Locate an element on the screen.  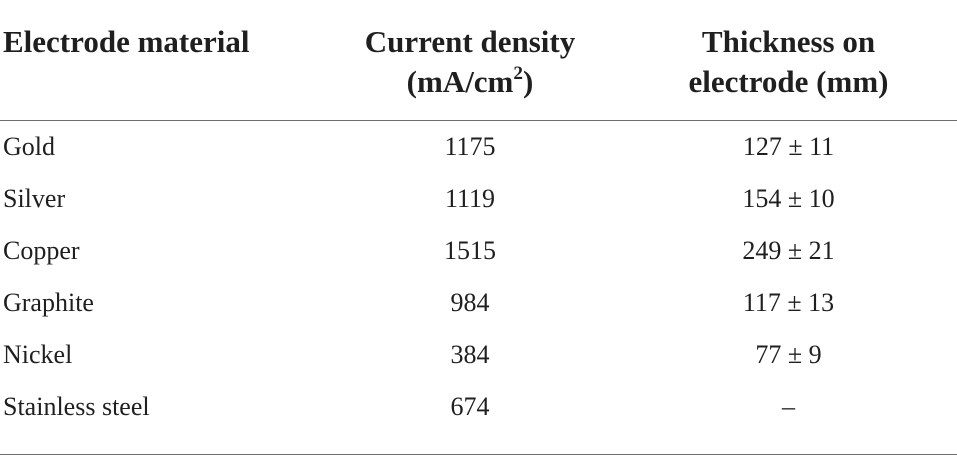
cell-material: Copper is located at coordinates (41, 250).